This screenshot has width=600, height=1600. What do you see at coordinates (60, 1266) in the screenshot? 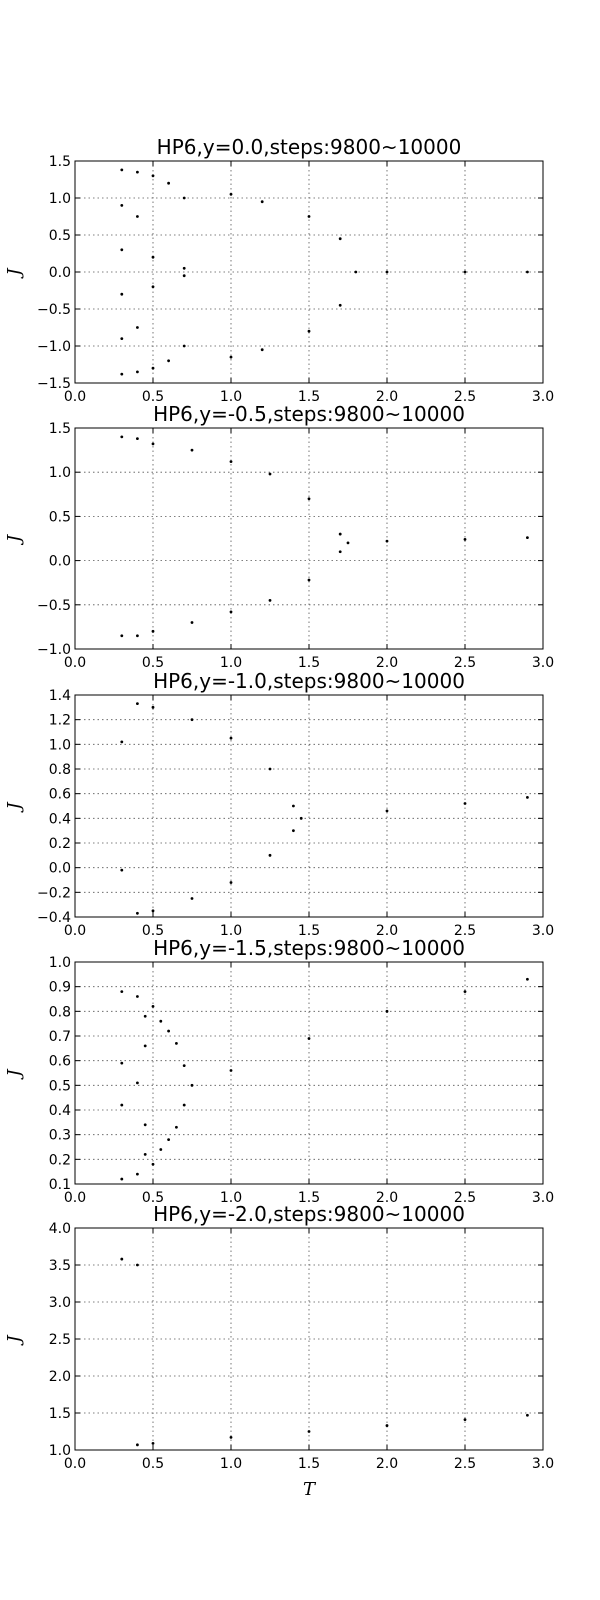
I see `y-tick-label: 3.5` at bounding box center [60, 1266].